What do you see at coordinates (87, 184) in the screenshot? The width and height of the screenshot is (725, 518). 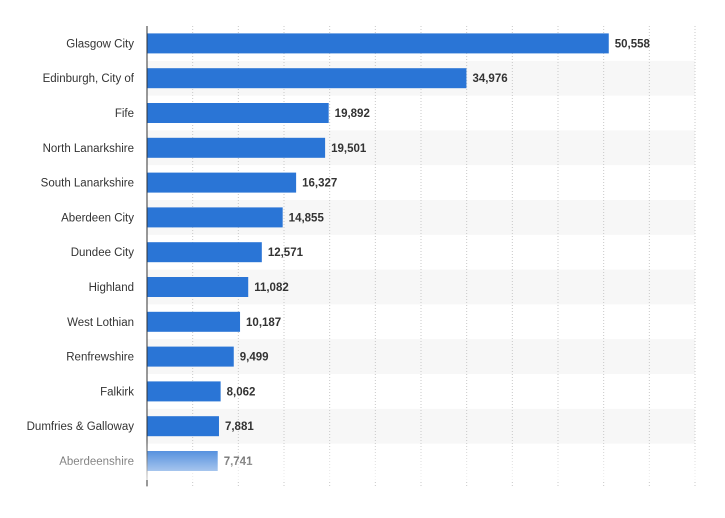 I see `category-label: South Lanarkshire` at bounding box center [87, 184].